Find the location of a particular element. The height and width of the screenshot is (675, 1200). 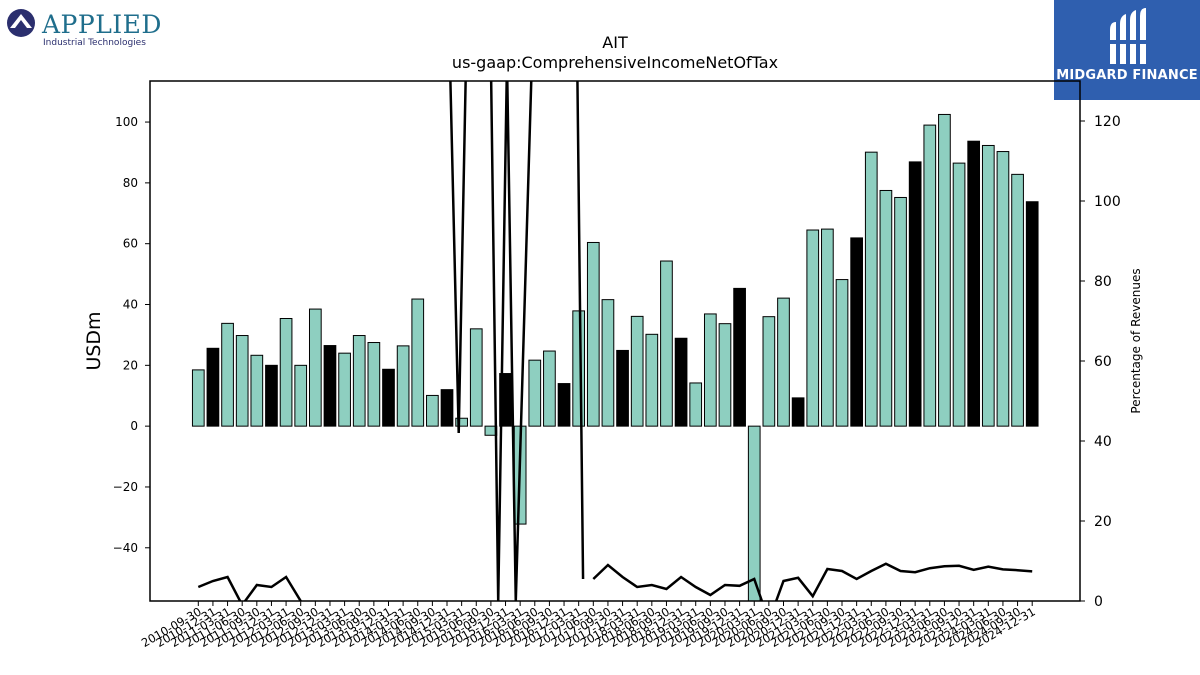

midgard-finance-logo: MIDGARD FINANCE is located at coordinates (1127, 50).